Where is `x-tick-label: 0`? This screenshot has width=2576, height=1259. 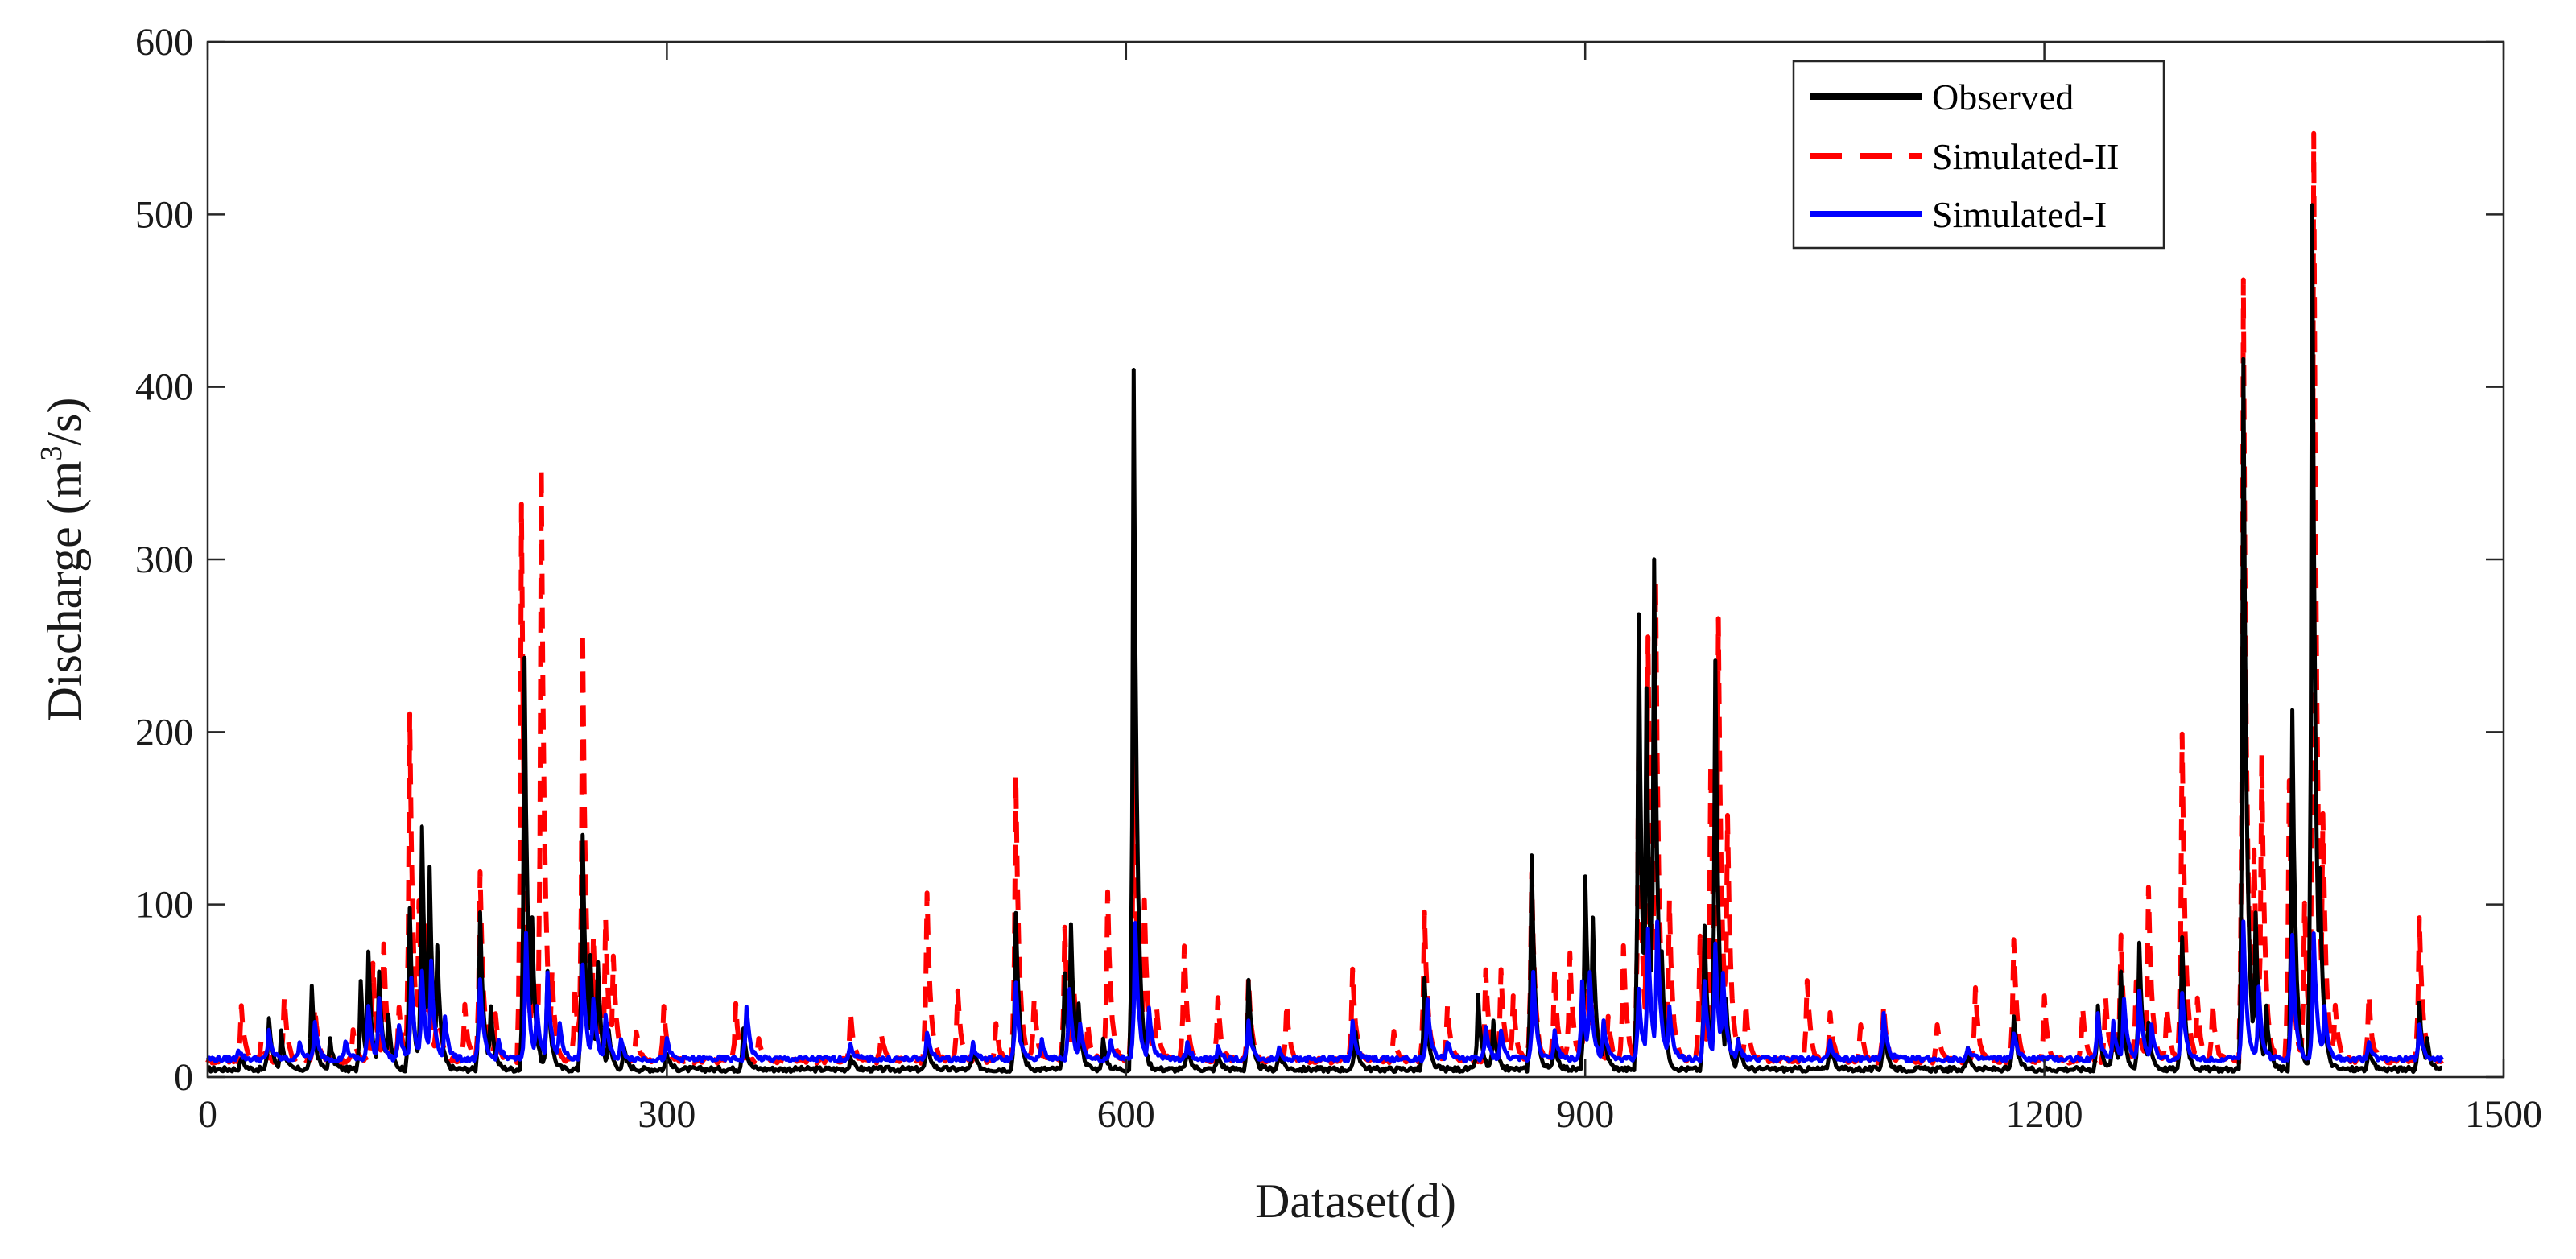
x-tick-label: 0 is located at coordinates (207, 1114).